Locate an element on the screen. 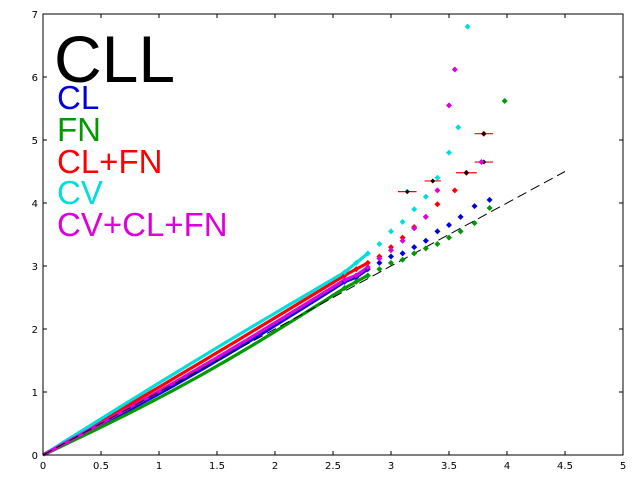 Image resolution: width=640 pixels, height=480 pixels. x-tick-label: 1 is located at coordinates (159, 466).